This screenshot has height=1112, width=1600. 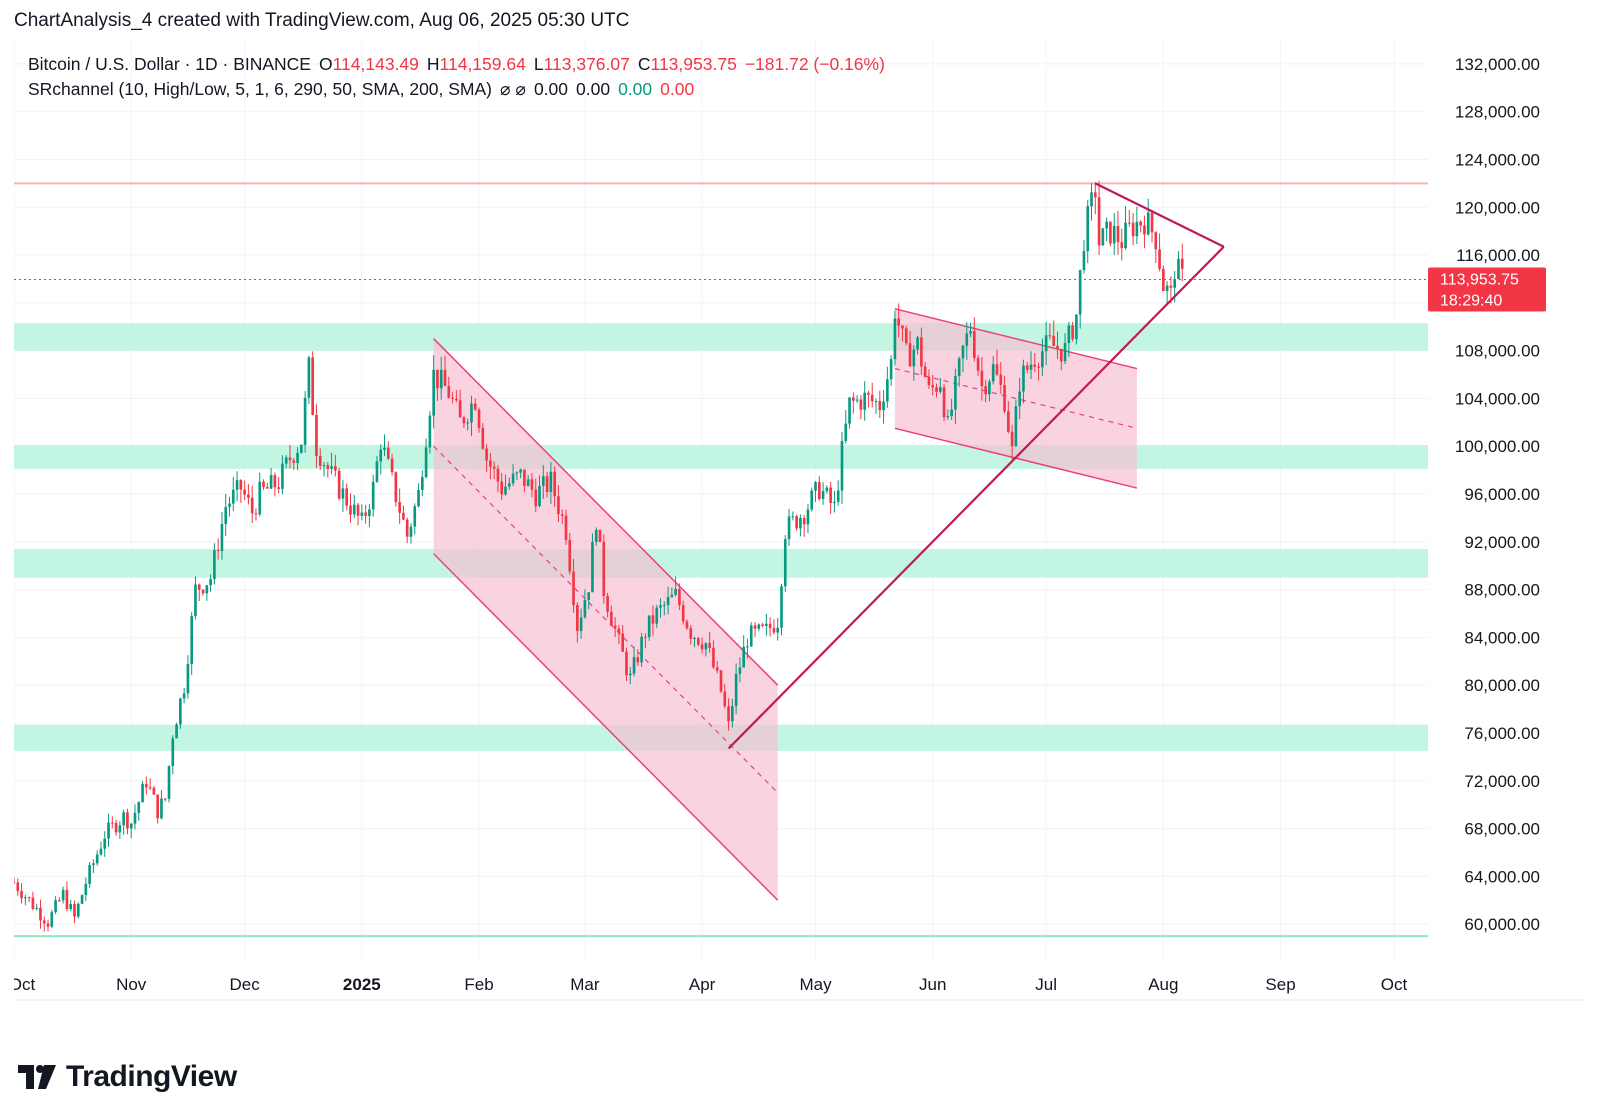 I want to click on y-tick-label: 72,000.00, so click(x=1502, y=781).